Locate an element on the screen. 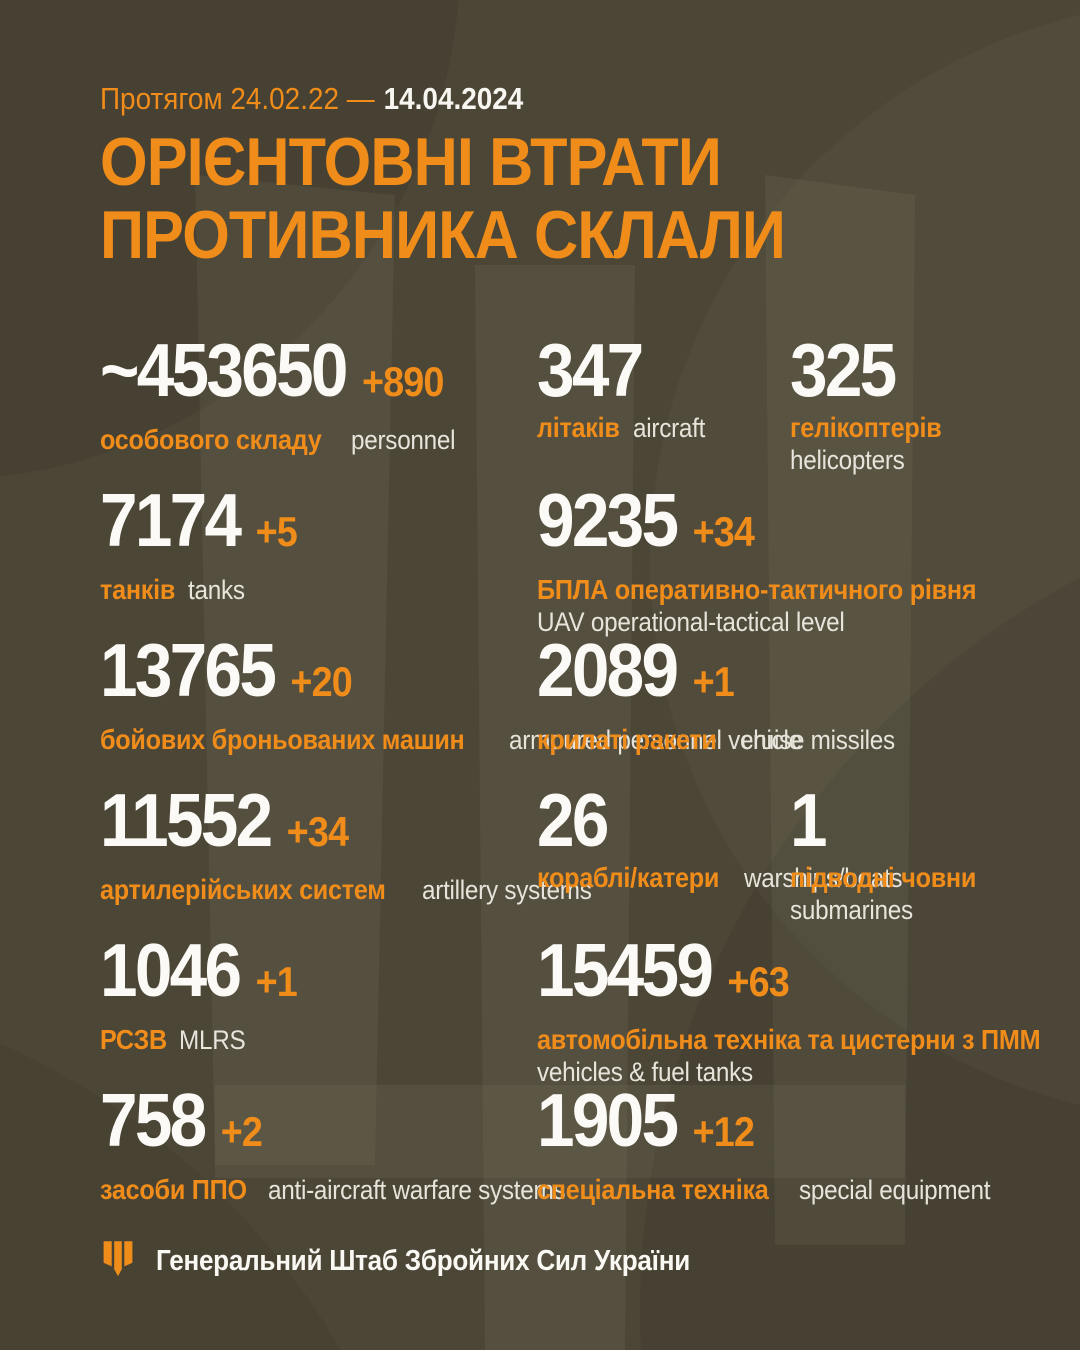  stat-label-ua: засоби ППО is located at coordinates (173, 1189).